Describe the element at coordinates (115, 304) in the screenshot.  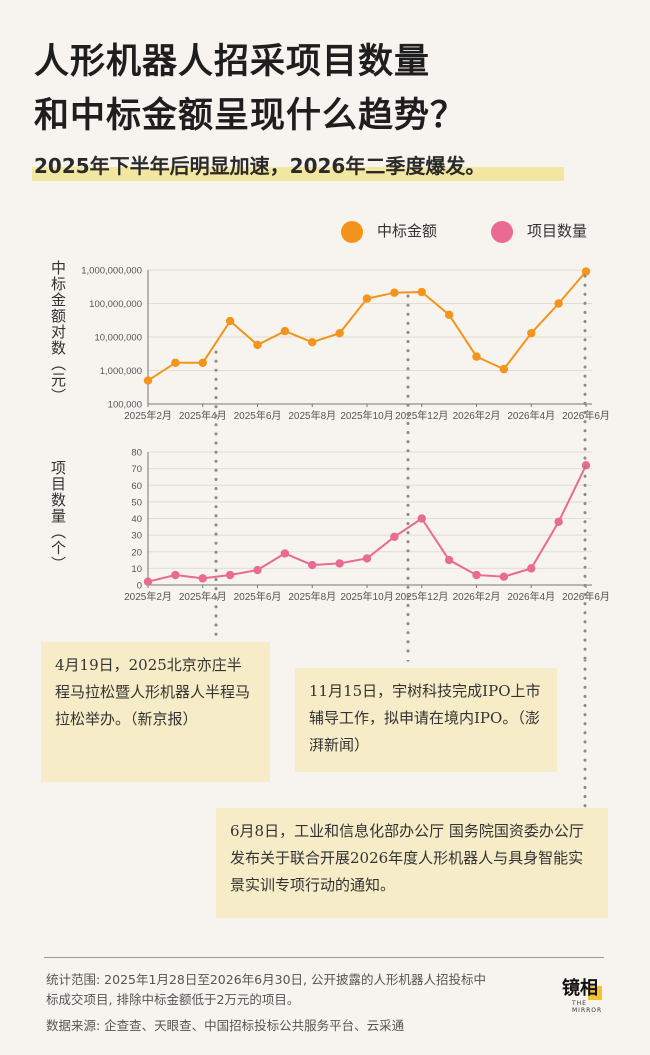
I see `chart1-ytick-label: 100,000,000` at that location.